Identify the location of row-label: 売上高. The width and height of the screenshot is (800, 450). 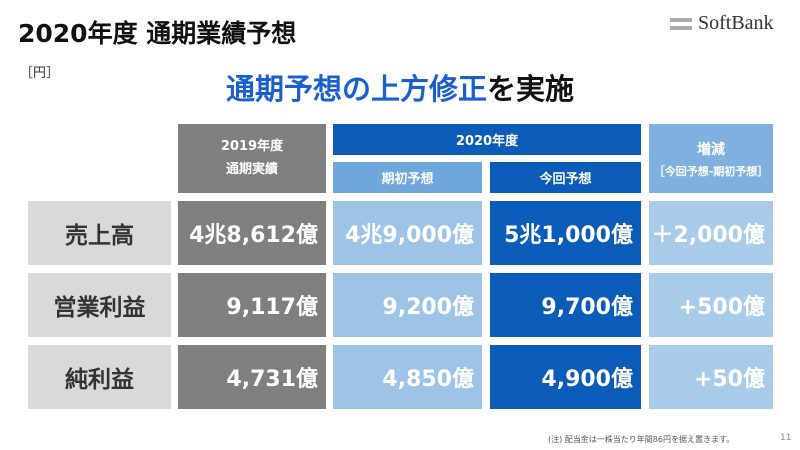
(99, 233).